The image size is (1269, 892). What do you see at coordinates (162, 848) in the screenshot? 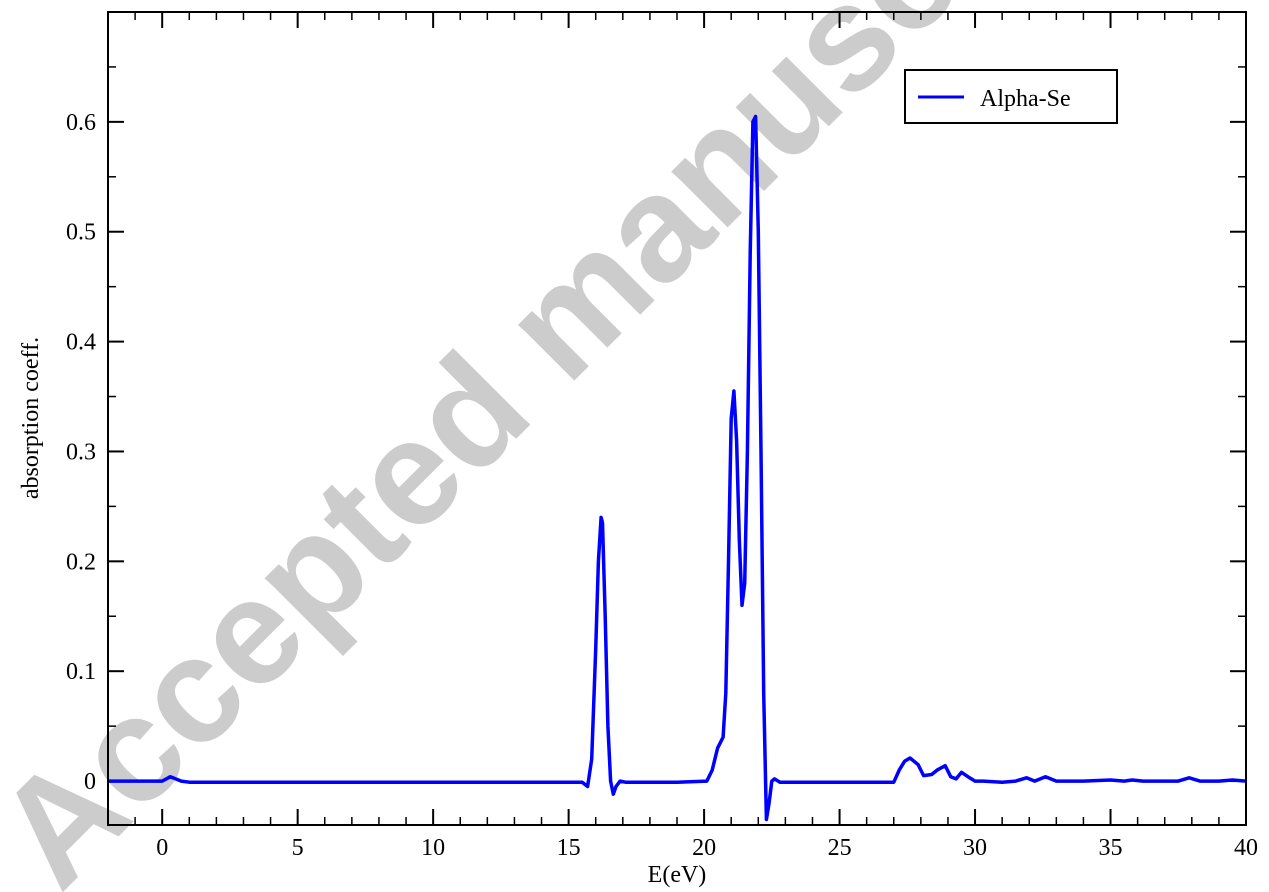
I see `x-tick-label: 0` at bounding box center [162, 848].